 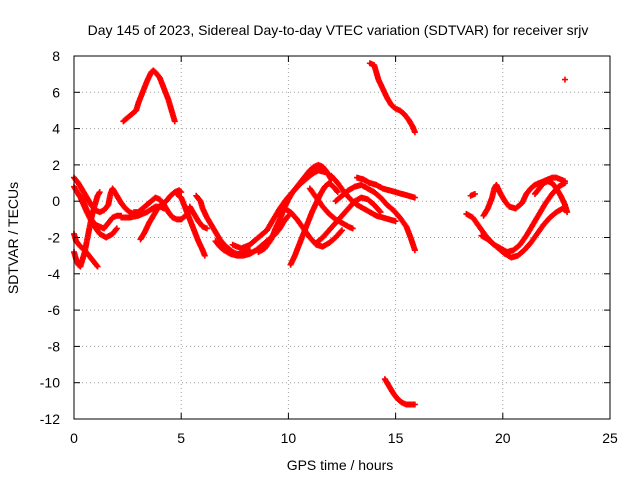 What do you see at coordinates (289, 438) in the screenshot?
I see `x-tick-label: 10` at bounding box center [289, 438].